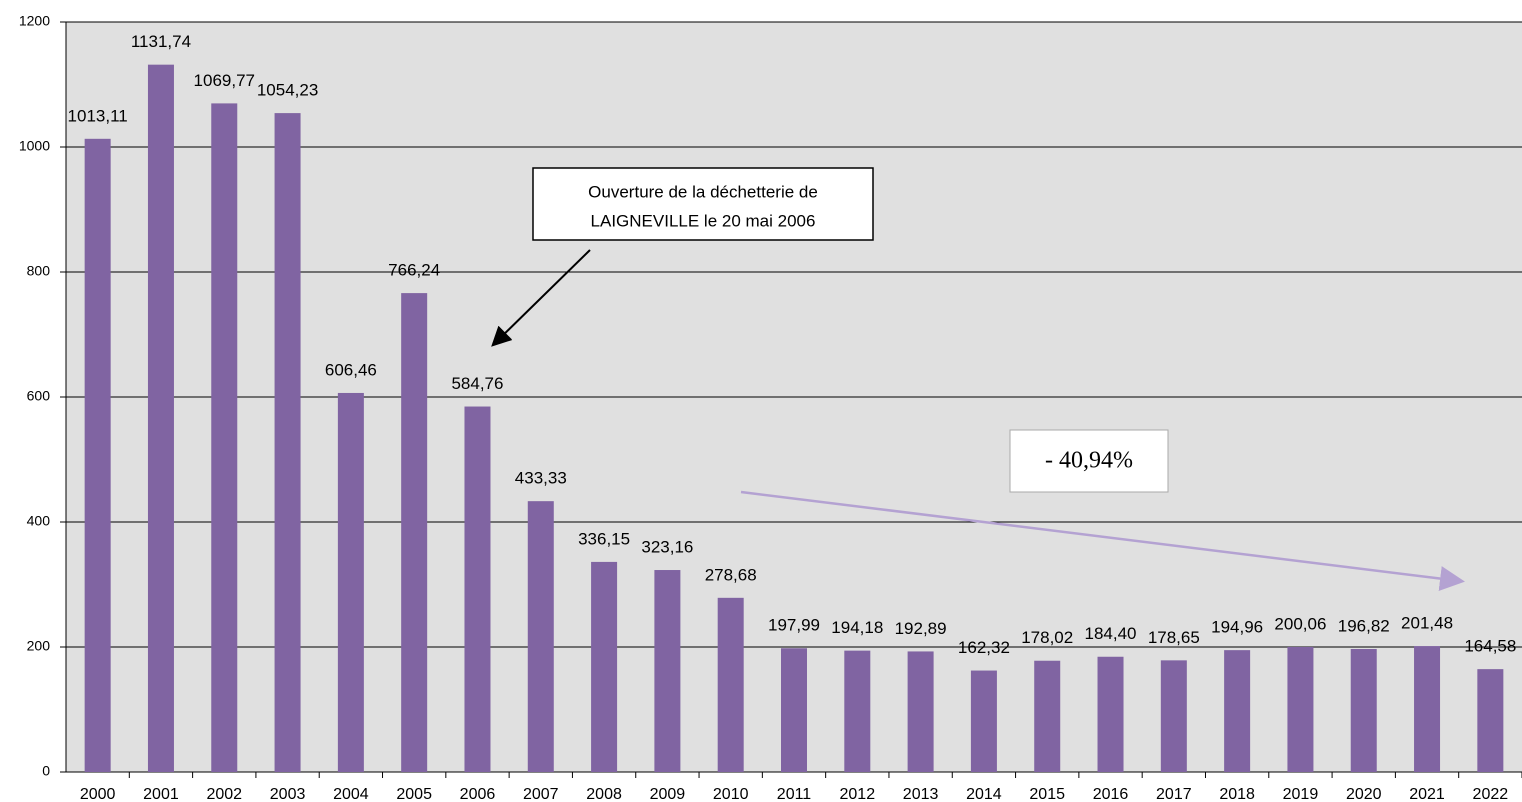  Describe the element at coordinates (1174, 637) in the screenshot. I see `data-label: 178,65` at that location.